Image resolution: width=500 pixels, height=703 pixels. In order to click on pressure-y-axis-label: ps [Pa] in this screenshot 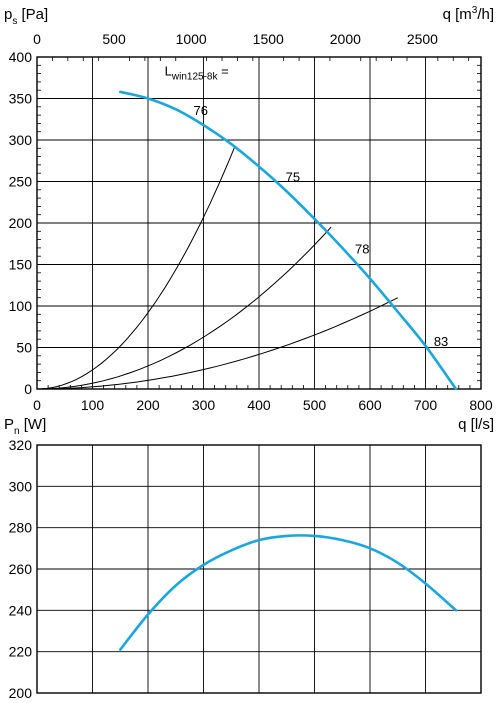, I will do `click(26, 16)`.